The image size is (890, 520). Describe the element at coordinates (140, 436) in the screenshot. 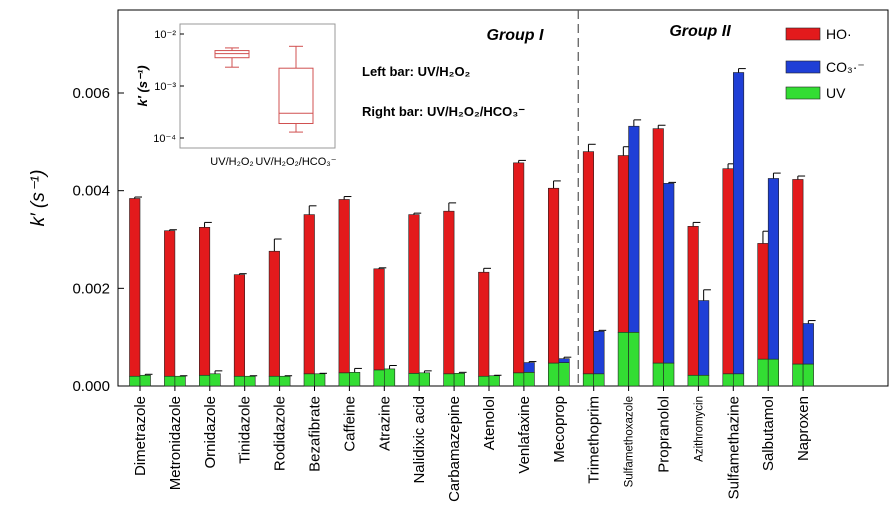

I see `x-tick-label: Dimetrazole` at that location.